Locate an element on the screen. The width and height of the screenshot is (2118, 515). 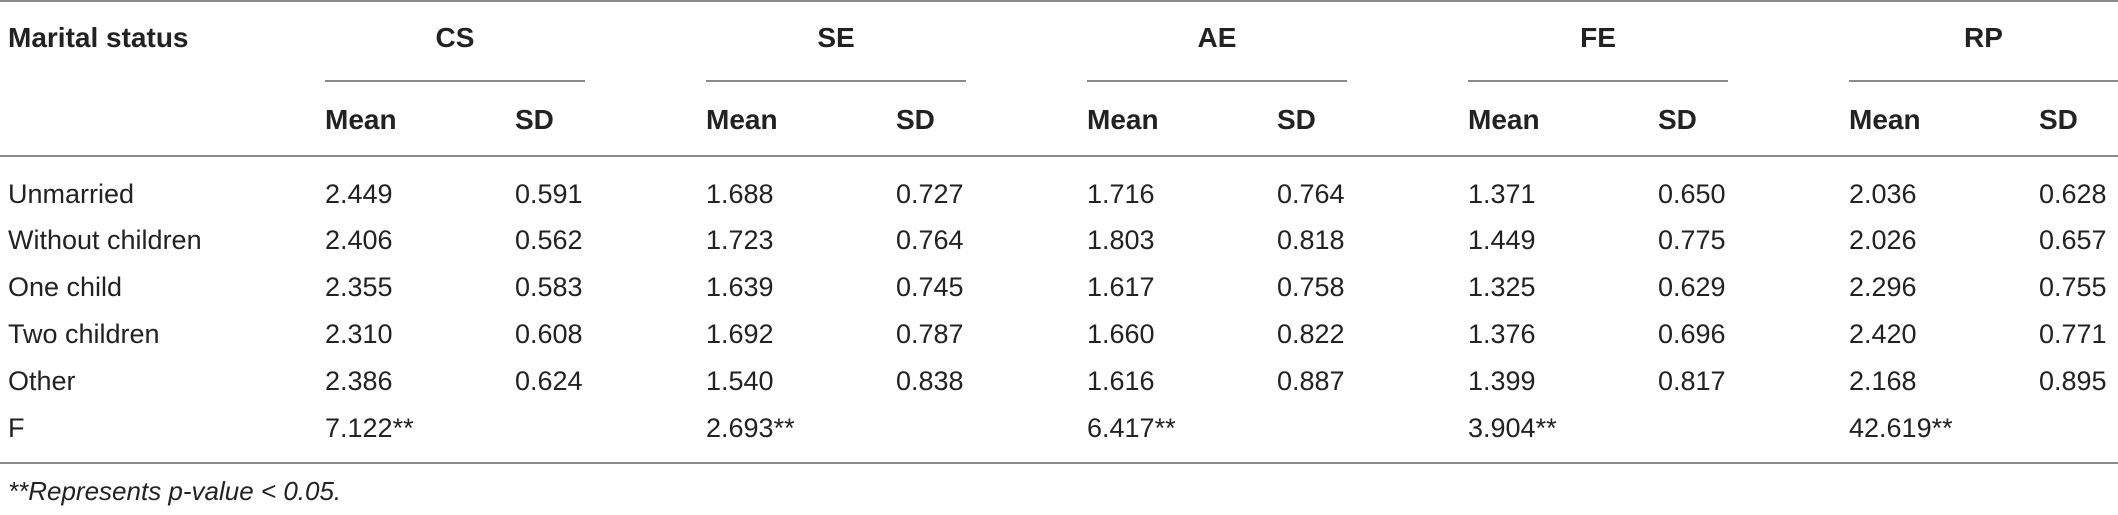
table-cell: 0.771 is located at coordinates (2073, 334).